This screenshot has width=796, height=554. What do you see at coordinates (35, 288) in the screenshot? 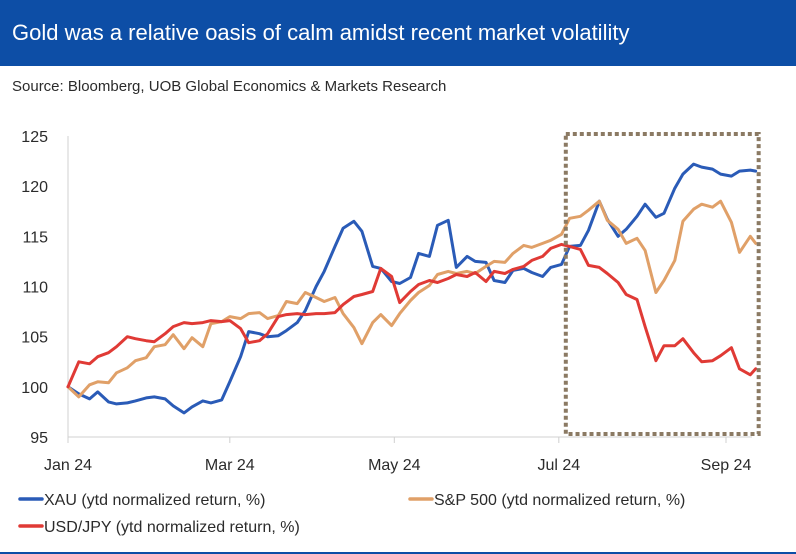
I see `y-tick-label: 110` at bounding box center [35, 288].